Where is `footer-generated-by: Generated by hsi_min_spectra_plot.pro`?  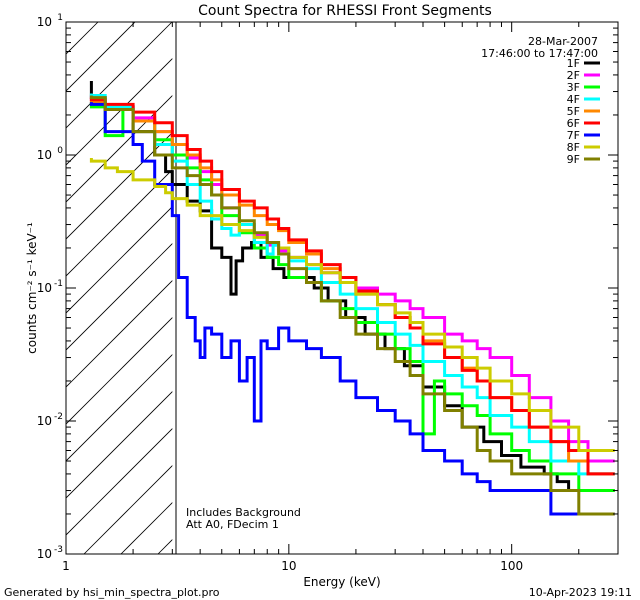 footer-generated-by: Generated by hsi_min_spectra_plot.pro is located at coordinates (112, 592).